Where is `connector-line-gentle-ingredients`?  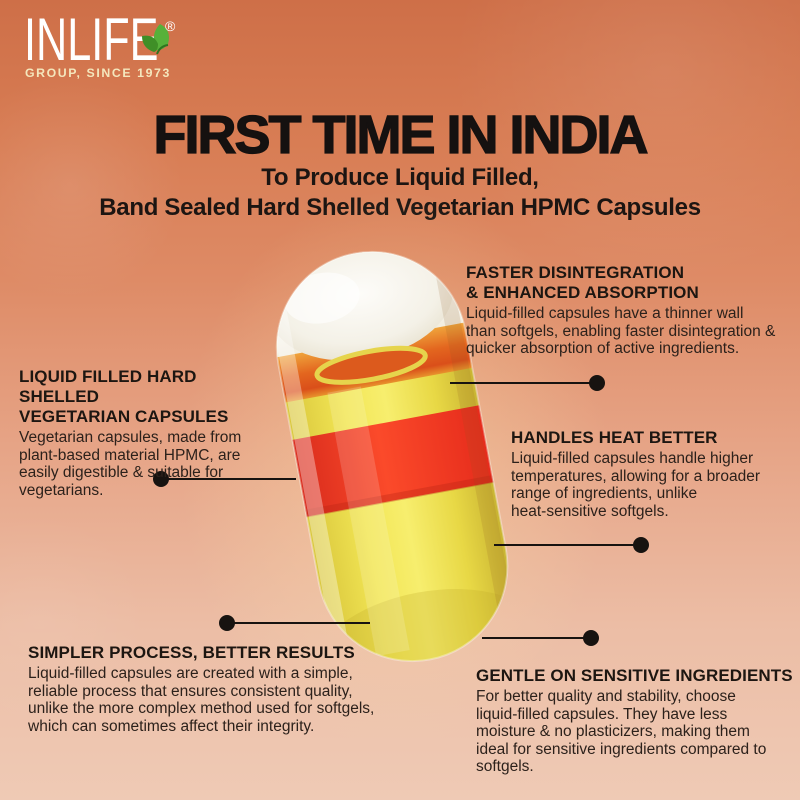 connector-line-gentle-ingredients is located at coordinates (536, 638).